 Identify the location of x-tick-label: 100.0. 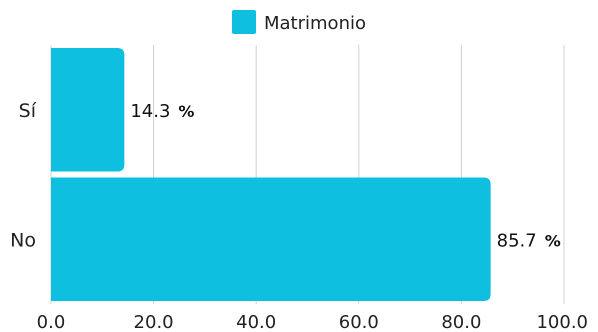
(562, 322).